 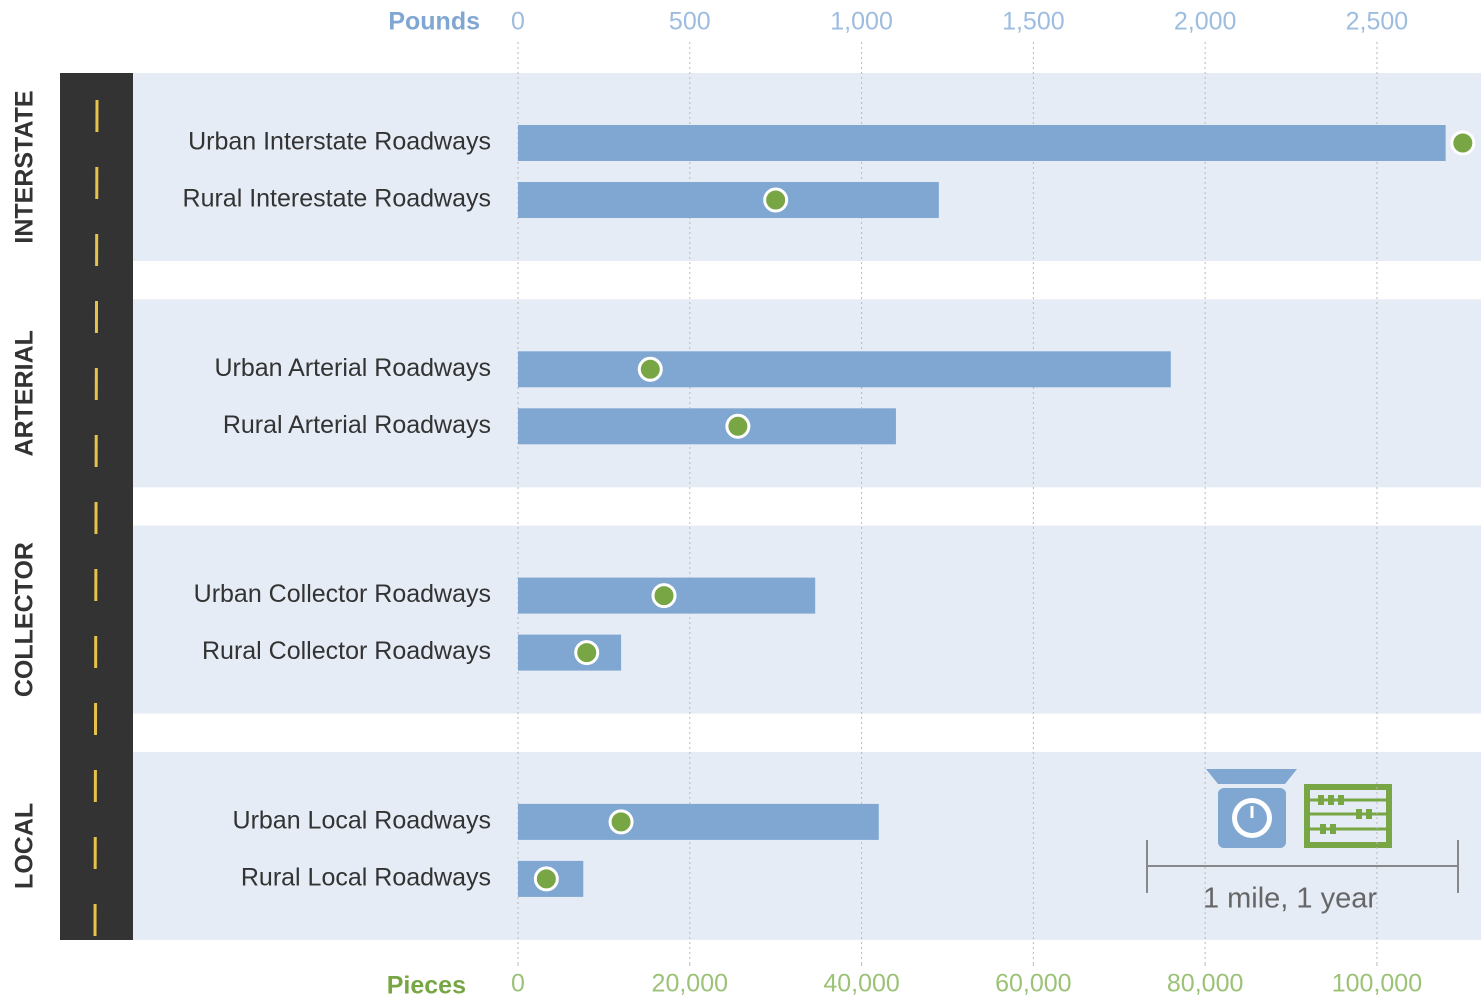 What do you see at coordinates (25, 393) in the screenshot?
I see `group-label: ARTERIAL` at bounding box center [25, 393].